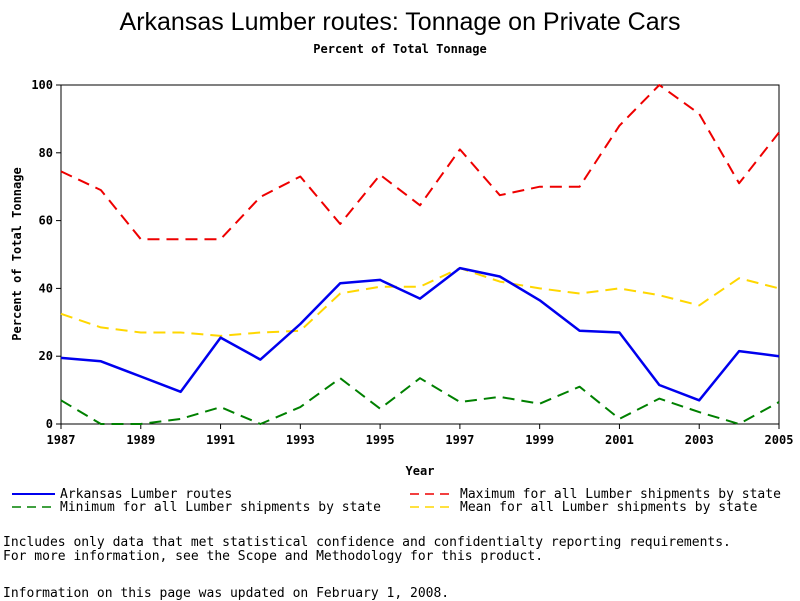 The image size is (800, 601). Describe the element at coordinates (42, 85) in the screenshot. I see `y-tick-label: 100` at that location.